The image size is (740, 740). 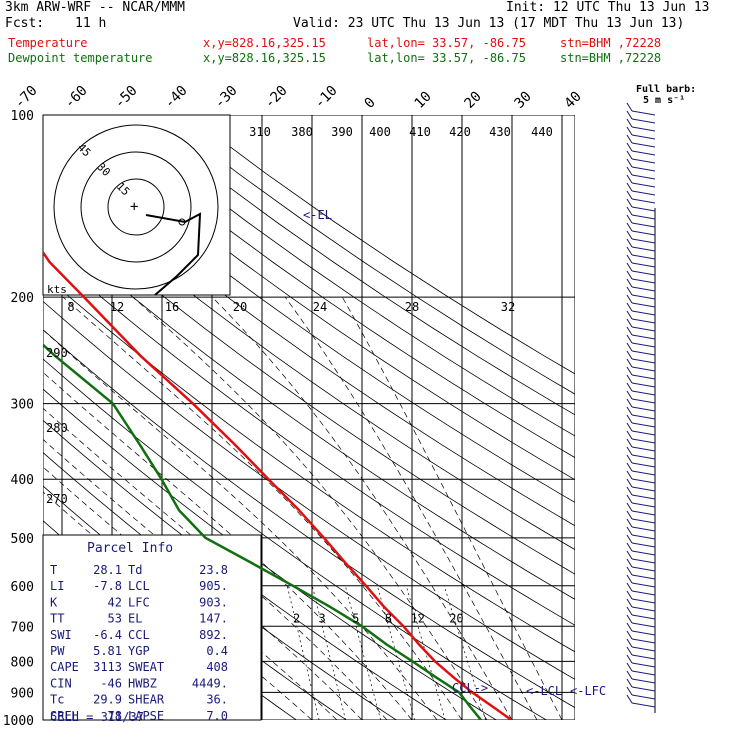 What do you see at coordinates (57, 499) in the screenshot?
I see `theta-label: 270` at bounding box center [57, 499].